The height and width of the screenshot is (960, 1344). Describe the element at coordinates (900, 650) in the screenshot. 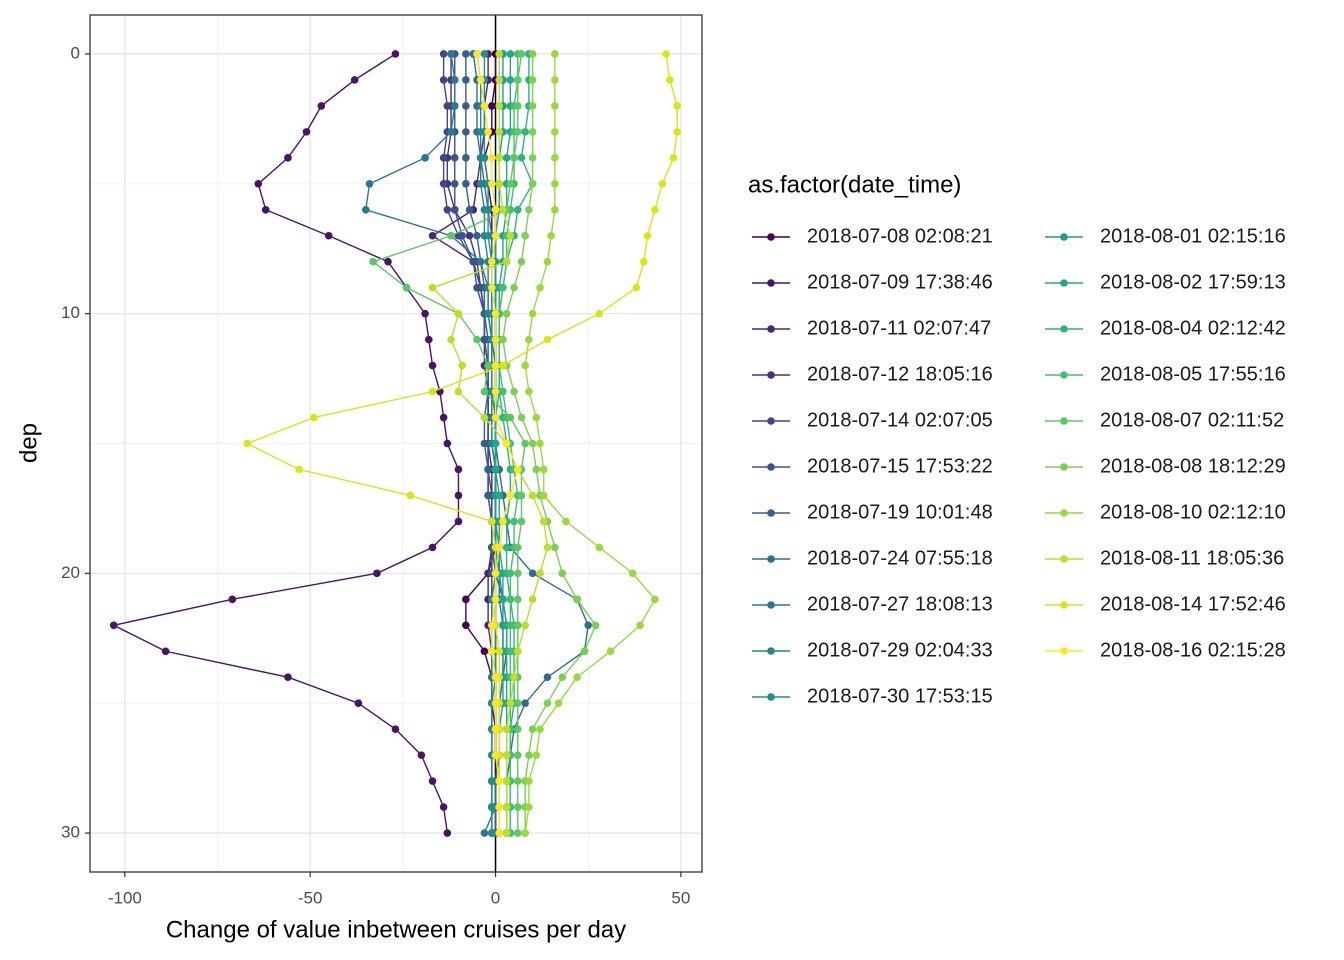

I see `legend-label: 2018-07-29 02:04:33` at that location.